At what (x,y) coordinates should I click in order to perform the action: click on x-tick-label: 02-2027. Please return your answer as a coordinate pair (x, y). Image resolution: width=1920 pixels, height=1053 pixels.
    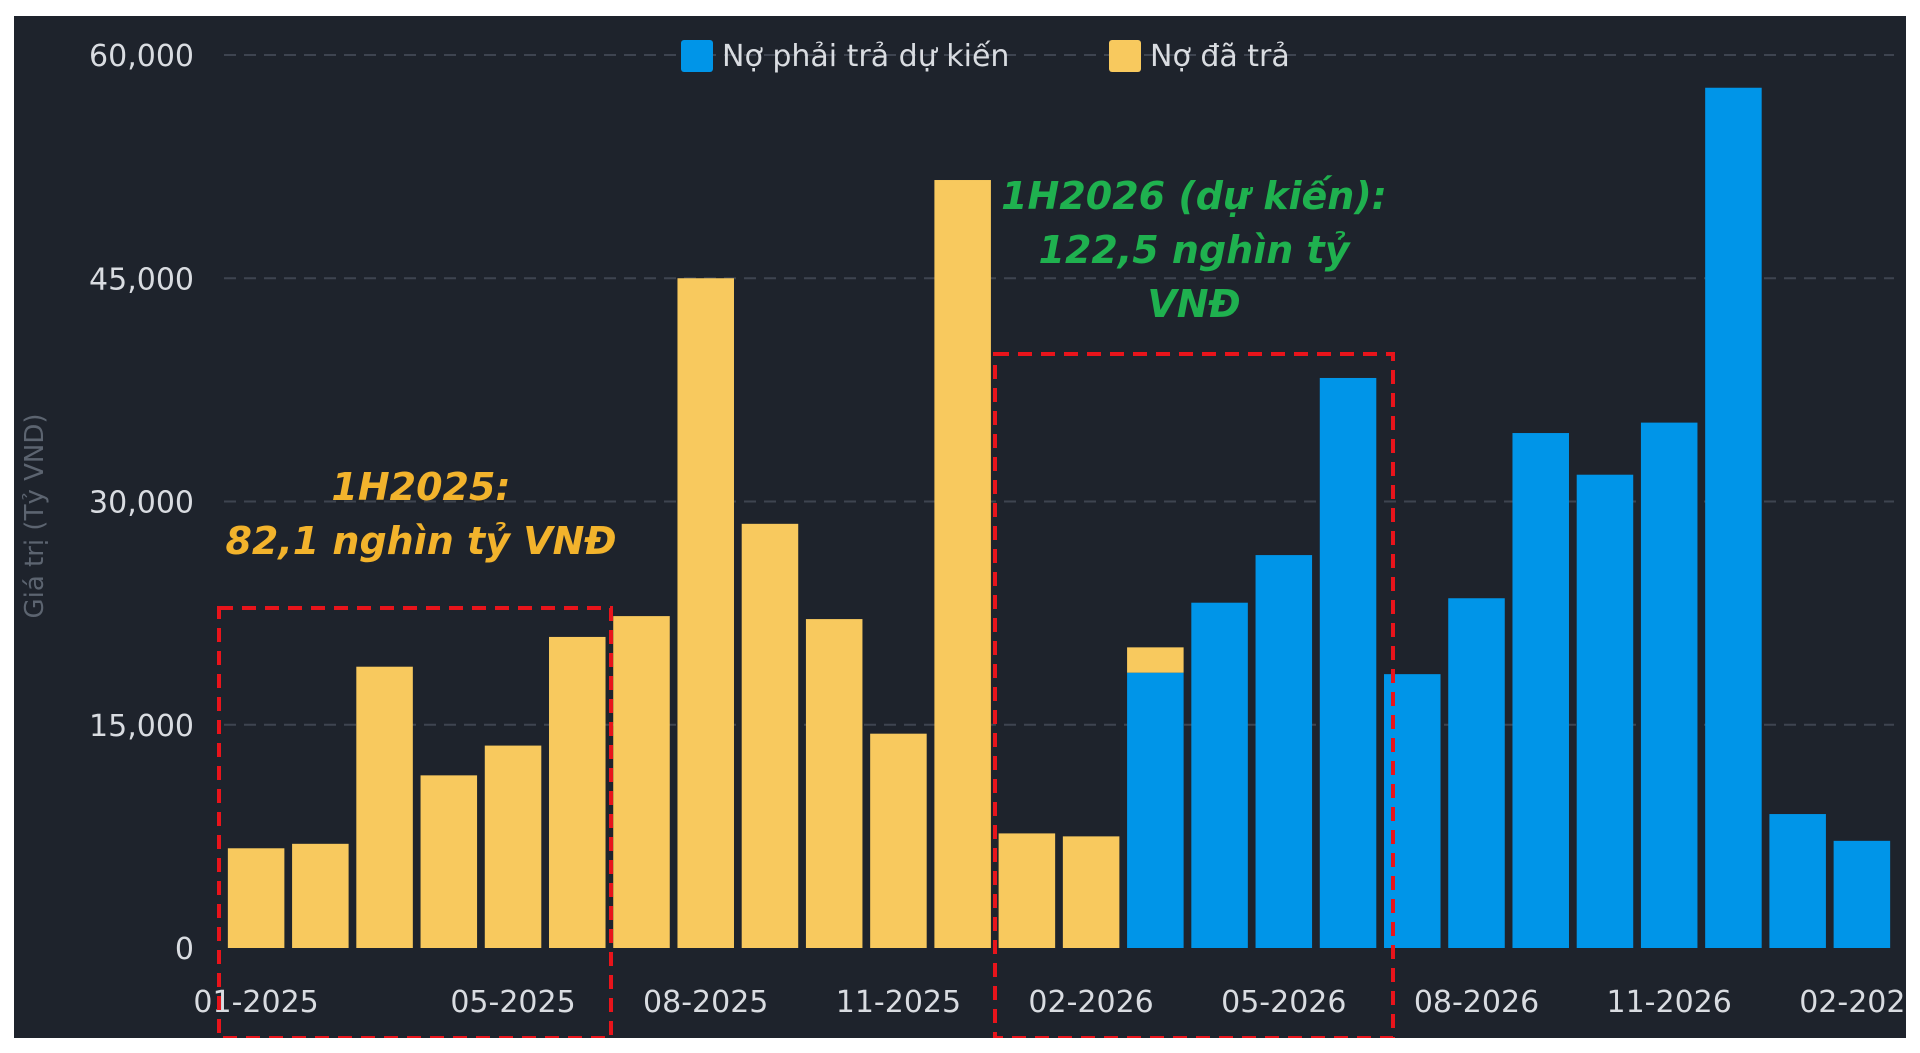
    Looking at the image, I should click on (1852, 1002).